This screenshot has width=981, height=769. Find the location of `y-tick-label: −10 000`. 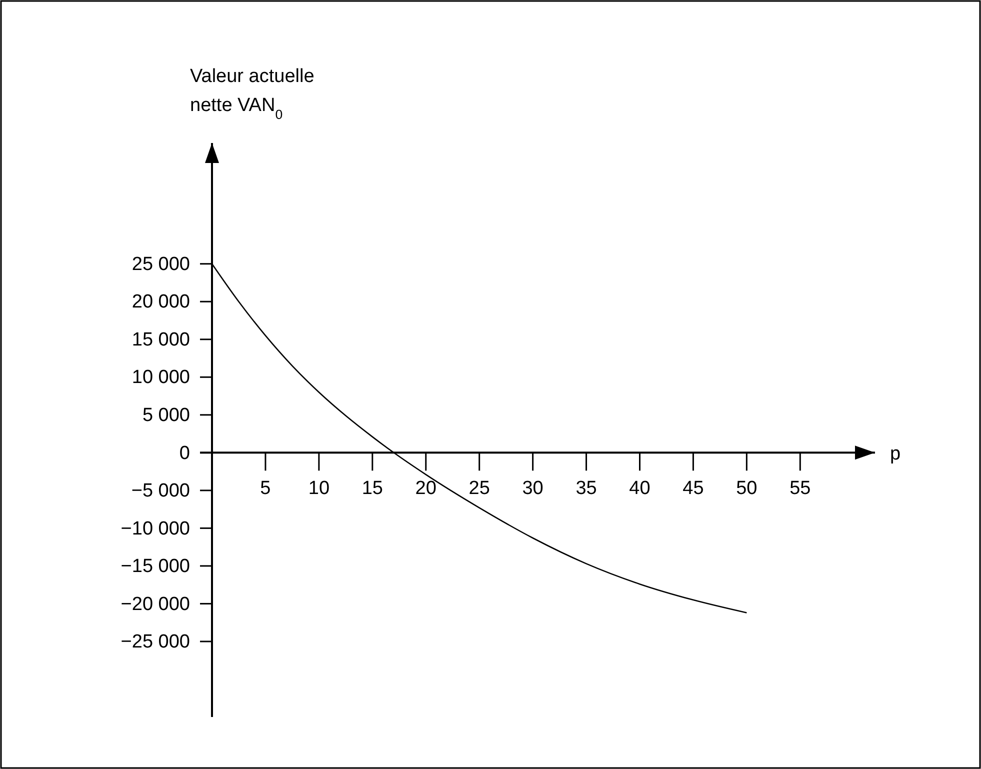

y-tick-label: −10 000 is located at coordinates (155, 529).